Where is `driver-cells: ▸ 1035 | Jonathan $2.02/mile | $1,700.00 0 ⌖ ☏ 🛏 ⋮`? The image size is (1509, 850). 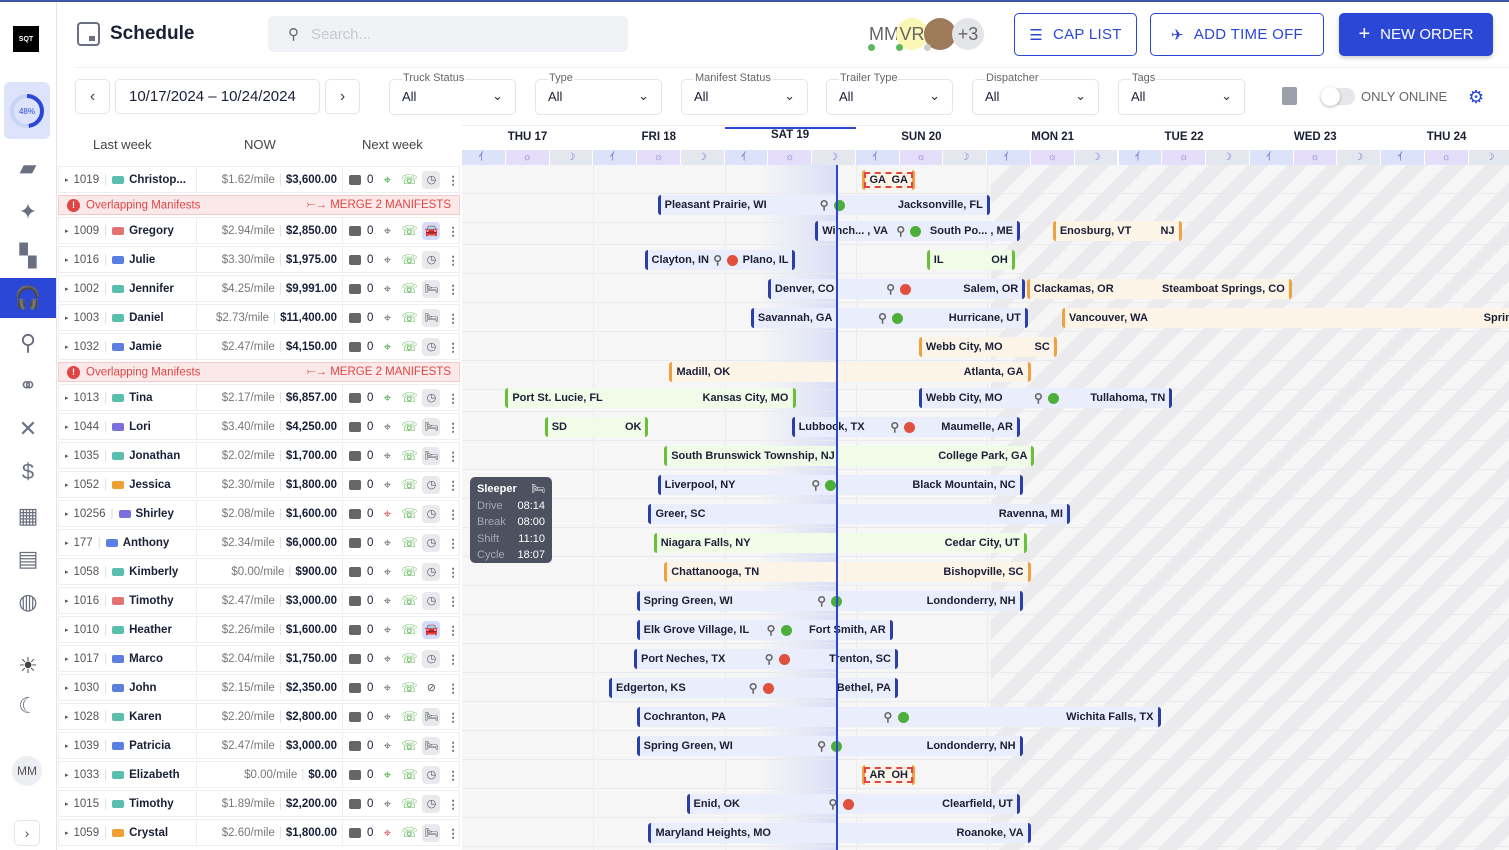 driver-cells: ▸ 1035 | Jonathan $2.02/mile | $1,700.00 0 ⌖ ☏ 🛏 ⋮ is located at coordinates (259, 455).